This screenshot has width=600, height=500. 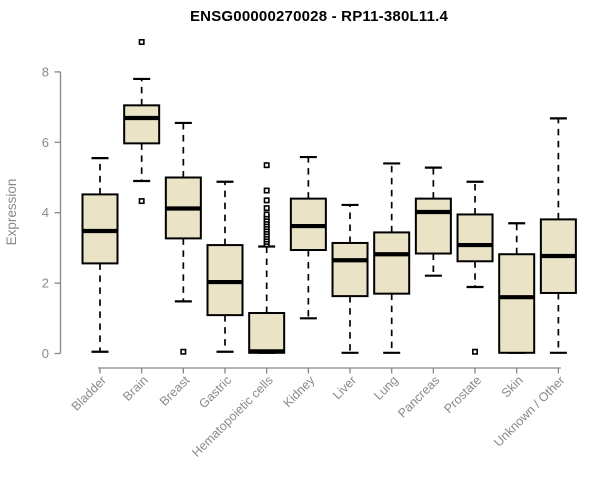 What do you see at coordinates (225, 266) in the screenshot?
I see `box-gastric` at bounding box center [225, 266].